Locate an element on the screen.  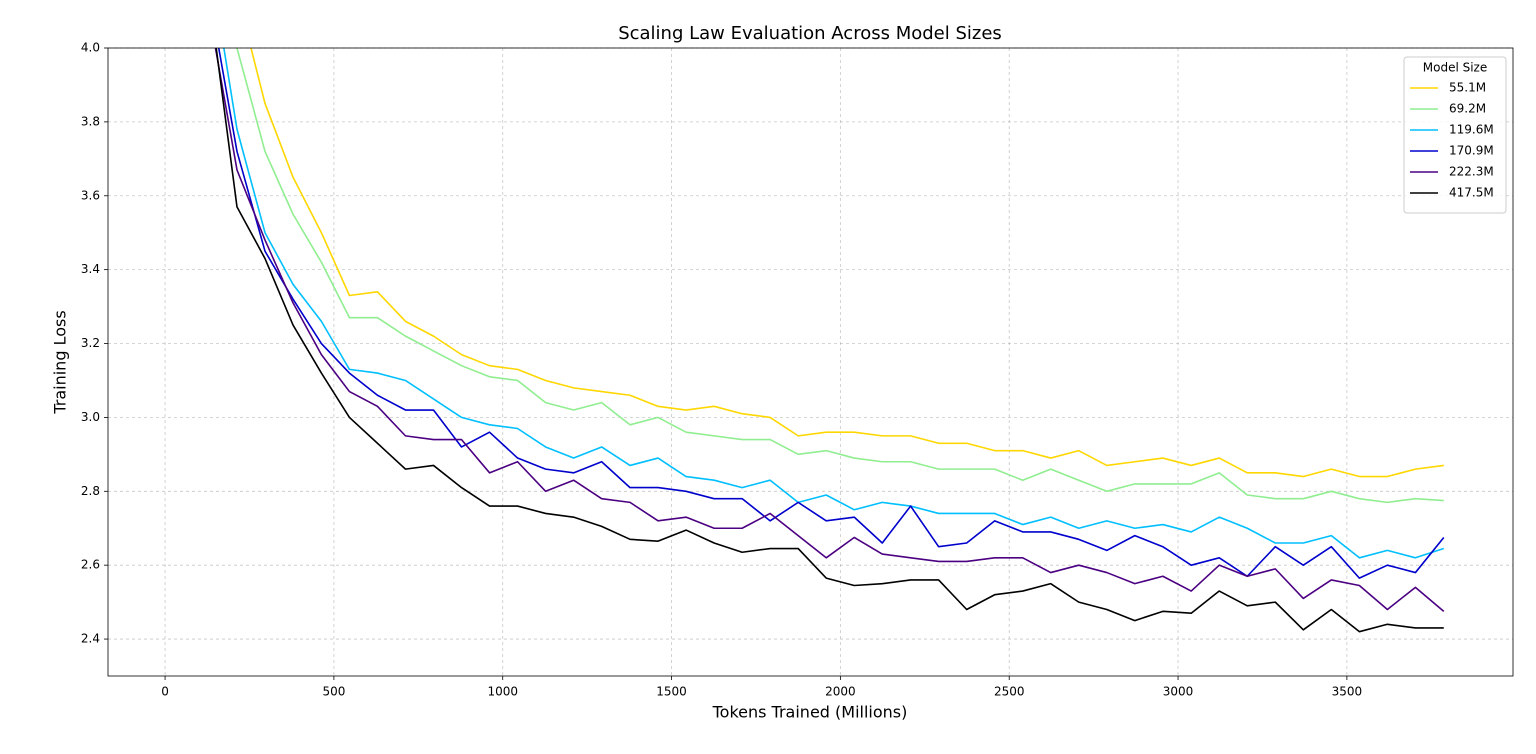
legend-title: Model Size is located at coordinates (1455, 68).